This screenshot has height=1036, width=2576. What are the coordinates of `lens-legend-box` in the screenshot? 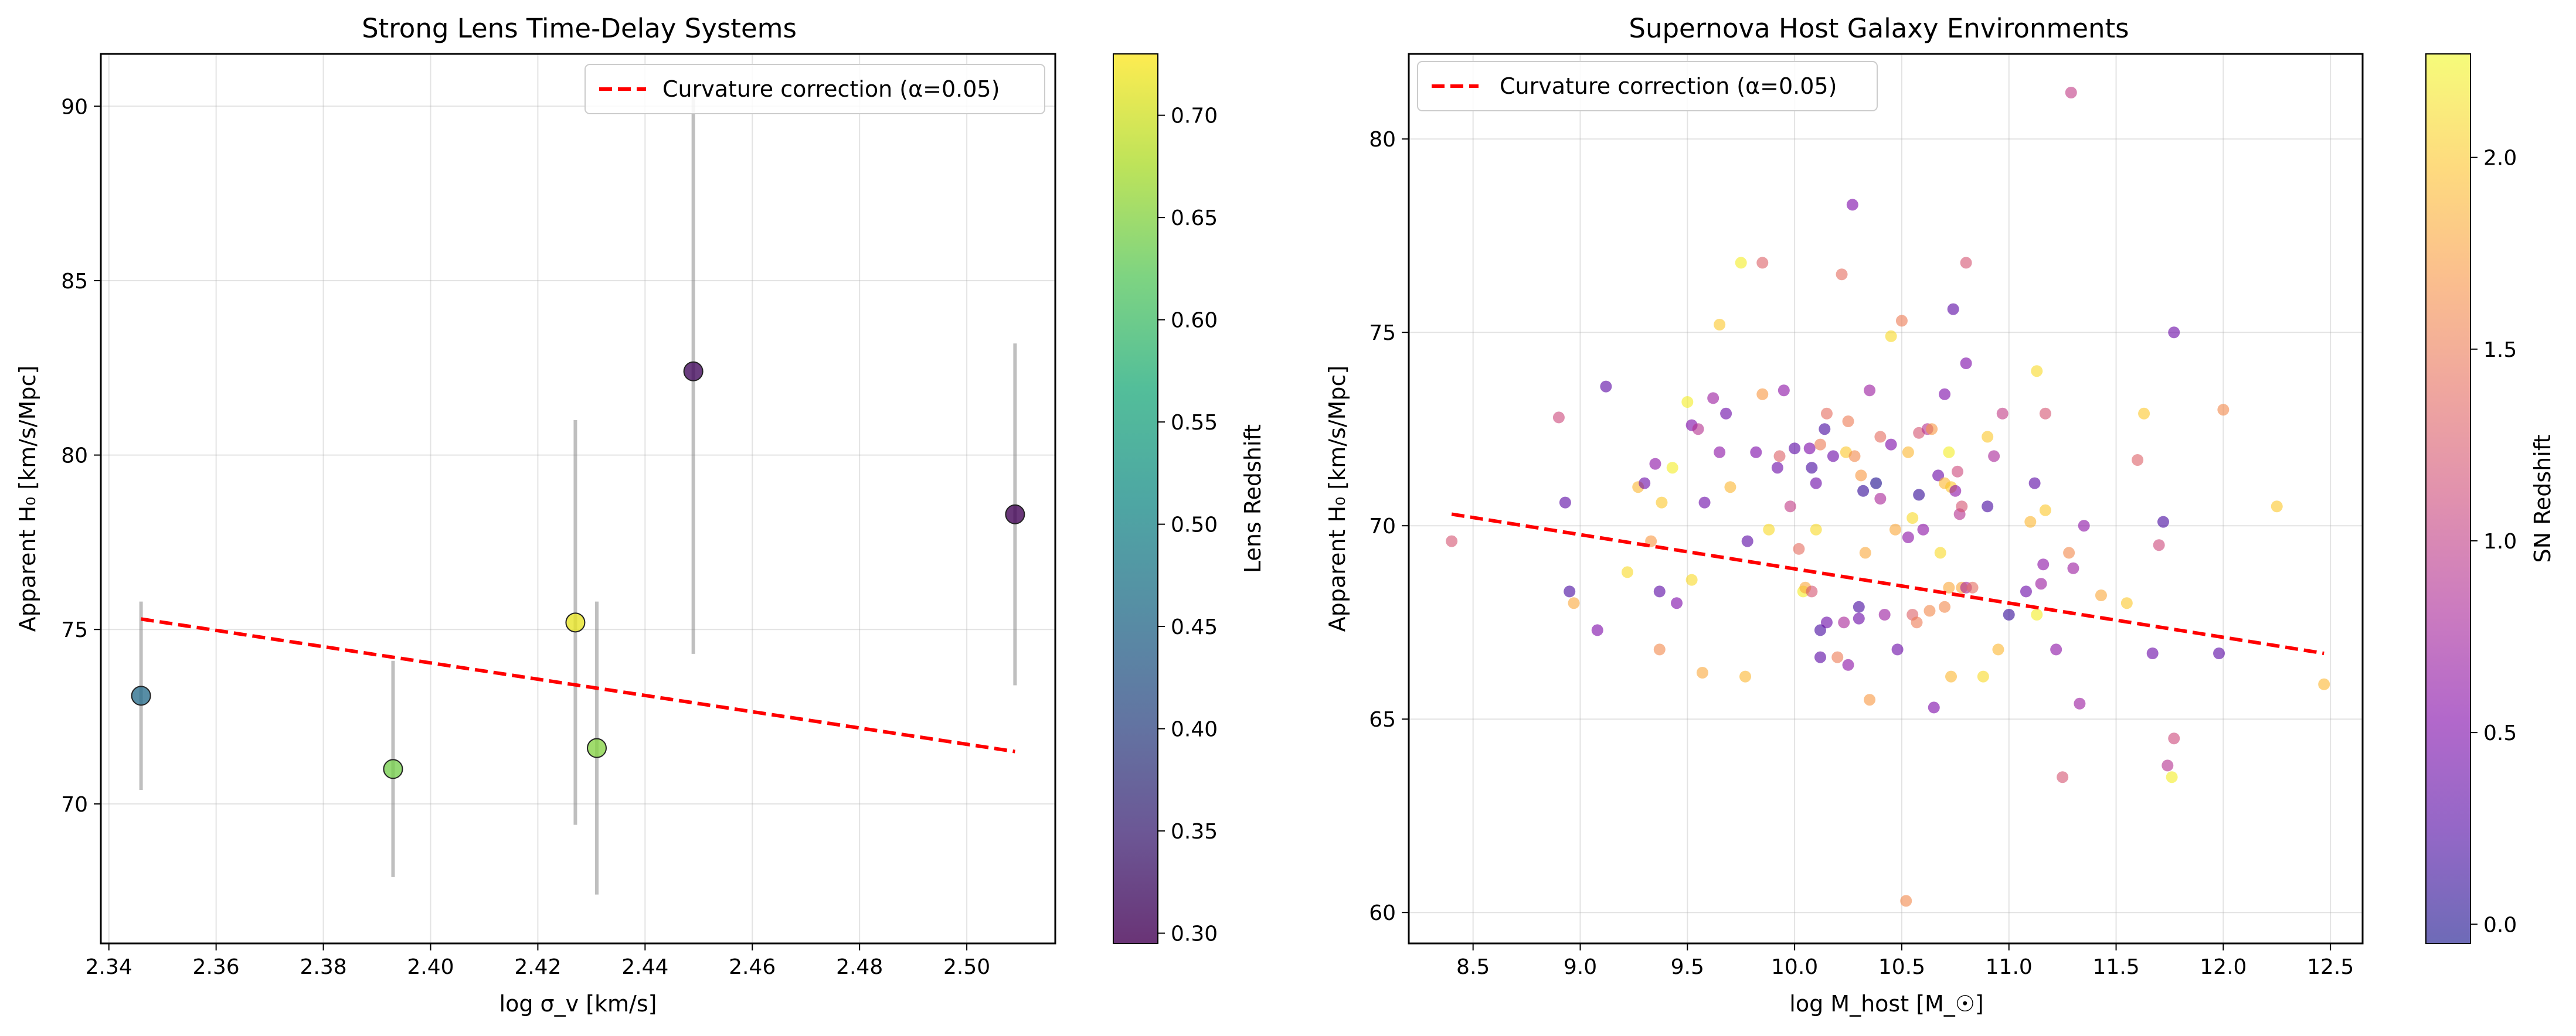 It's located at (815, 89).